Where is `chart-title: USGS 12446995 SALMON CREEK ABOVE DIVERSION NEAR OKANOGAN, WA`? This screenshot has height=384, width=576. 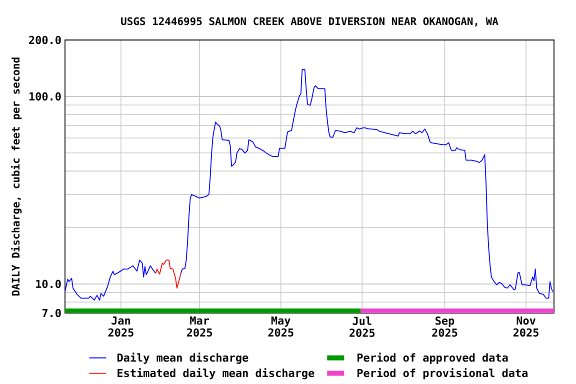
chart-title: USGS 12446995 SALMON CREEK ABOVE DIVERSION NEAR OKANOGAN, WA is located at coordinates (309, 21).